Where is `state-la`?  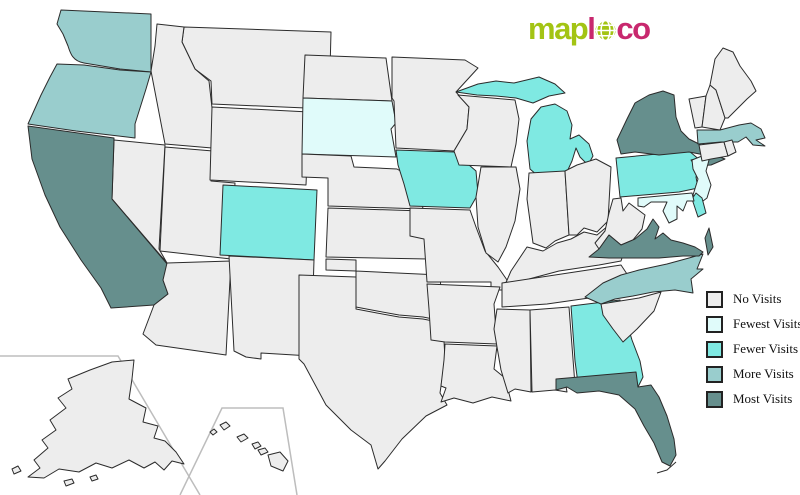 state-la is located at coordinates (476, 373).